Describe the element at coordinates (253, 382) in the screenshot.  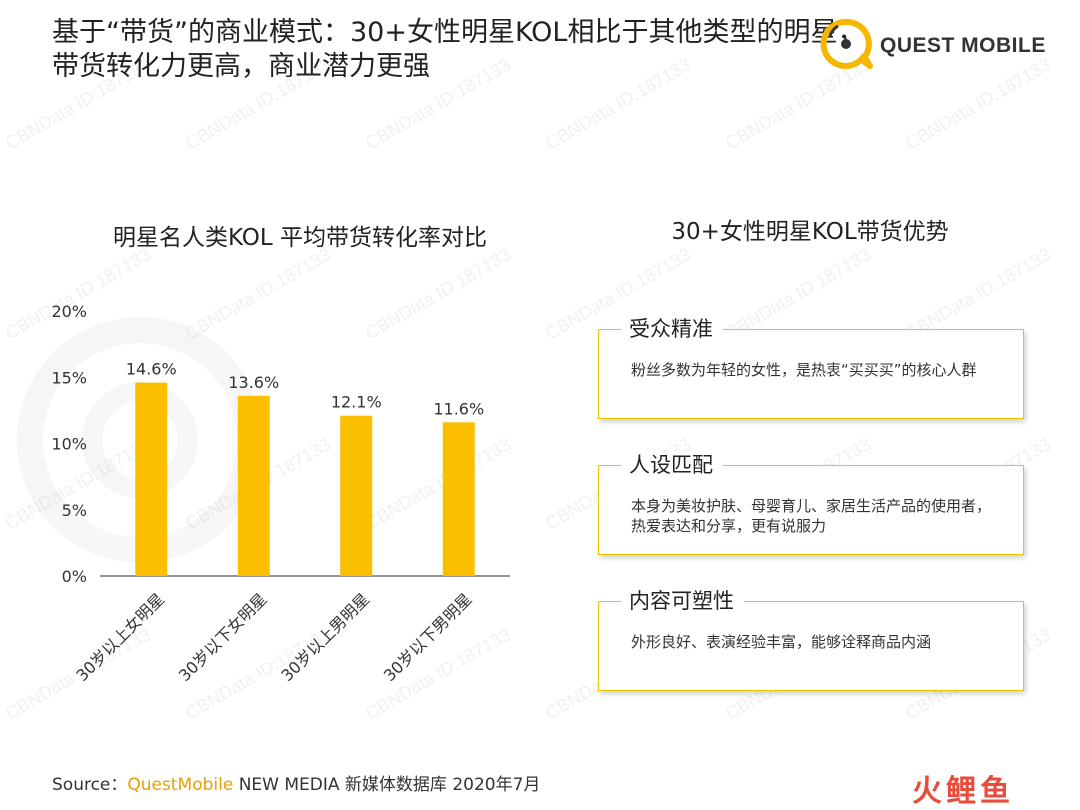
I see `bar-value-label: 13.6%` at that location.